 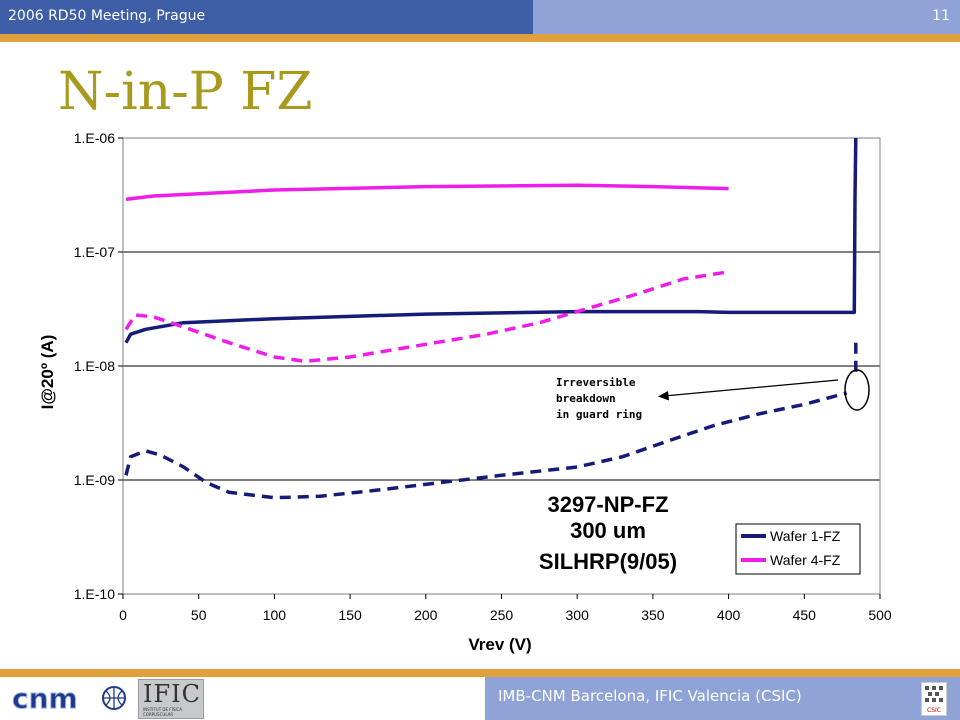 I want to click on csic-logo: CSIC, so click(x=934, y=699).